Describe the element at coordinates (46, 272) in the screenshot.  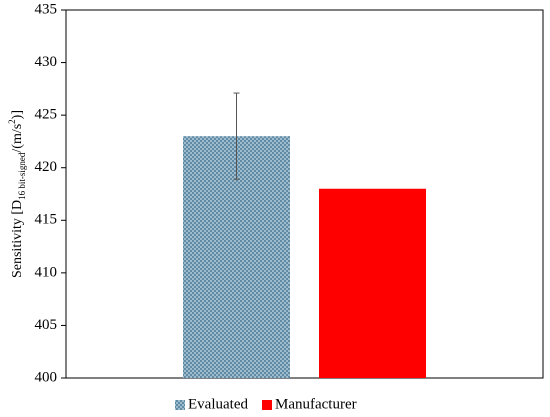
I see `y-tick-label: 410` at that location.